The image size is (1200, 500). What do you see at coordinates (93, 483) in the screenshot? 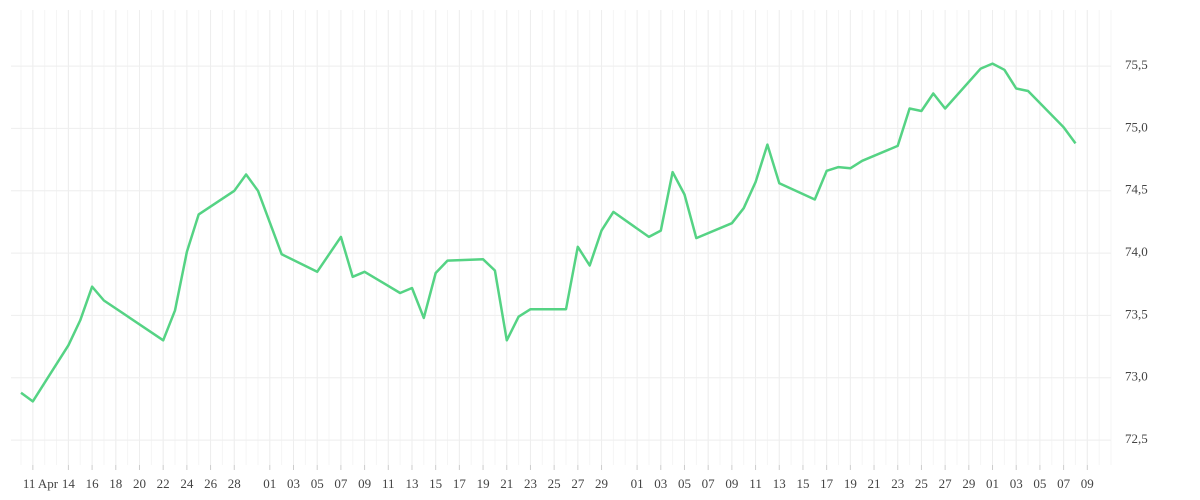
I see `x-tick-label: 16` at bounding box center [93, 483].